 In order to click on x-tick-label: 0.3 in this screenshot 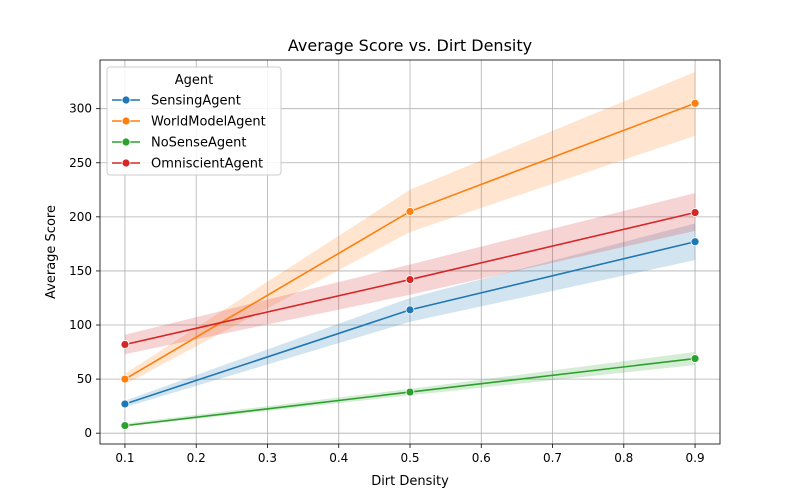, I will do `click(267, 458)`.